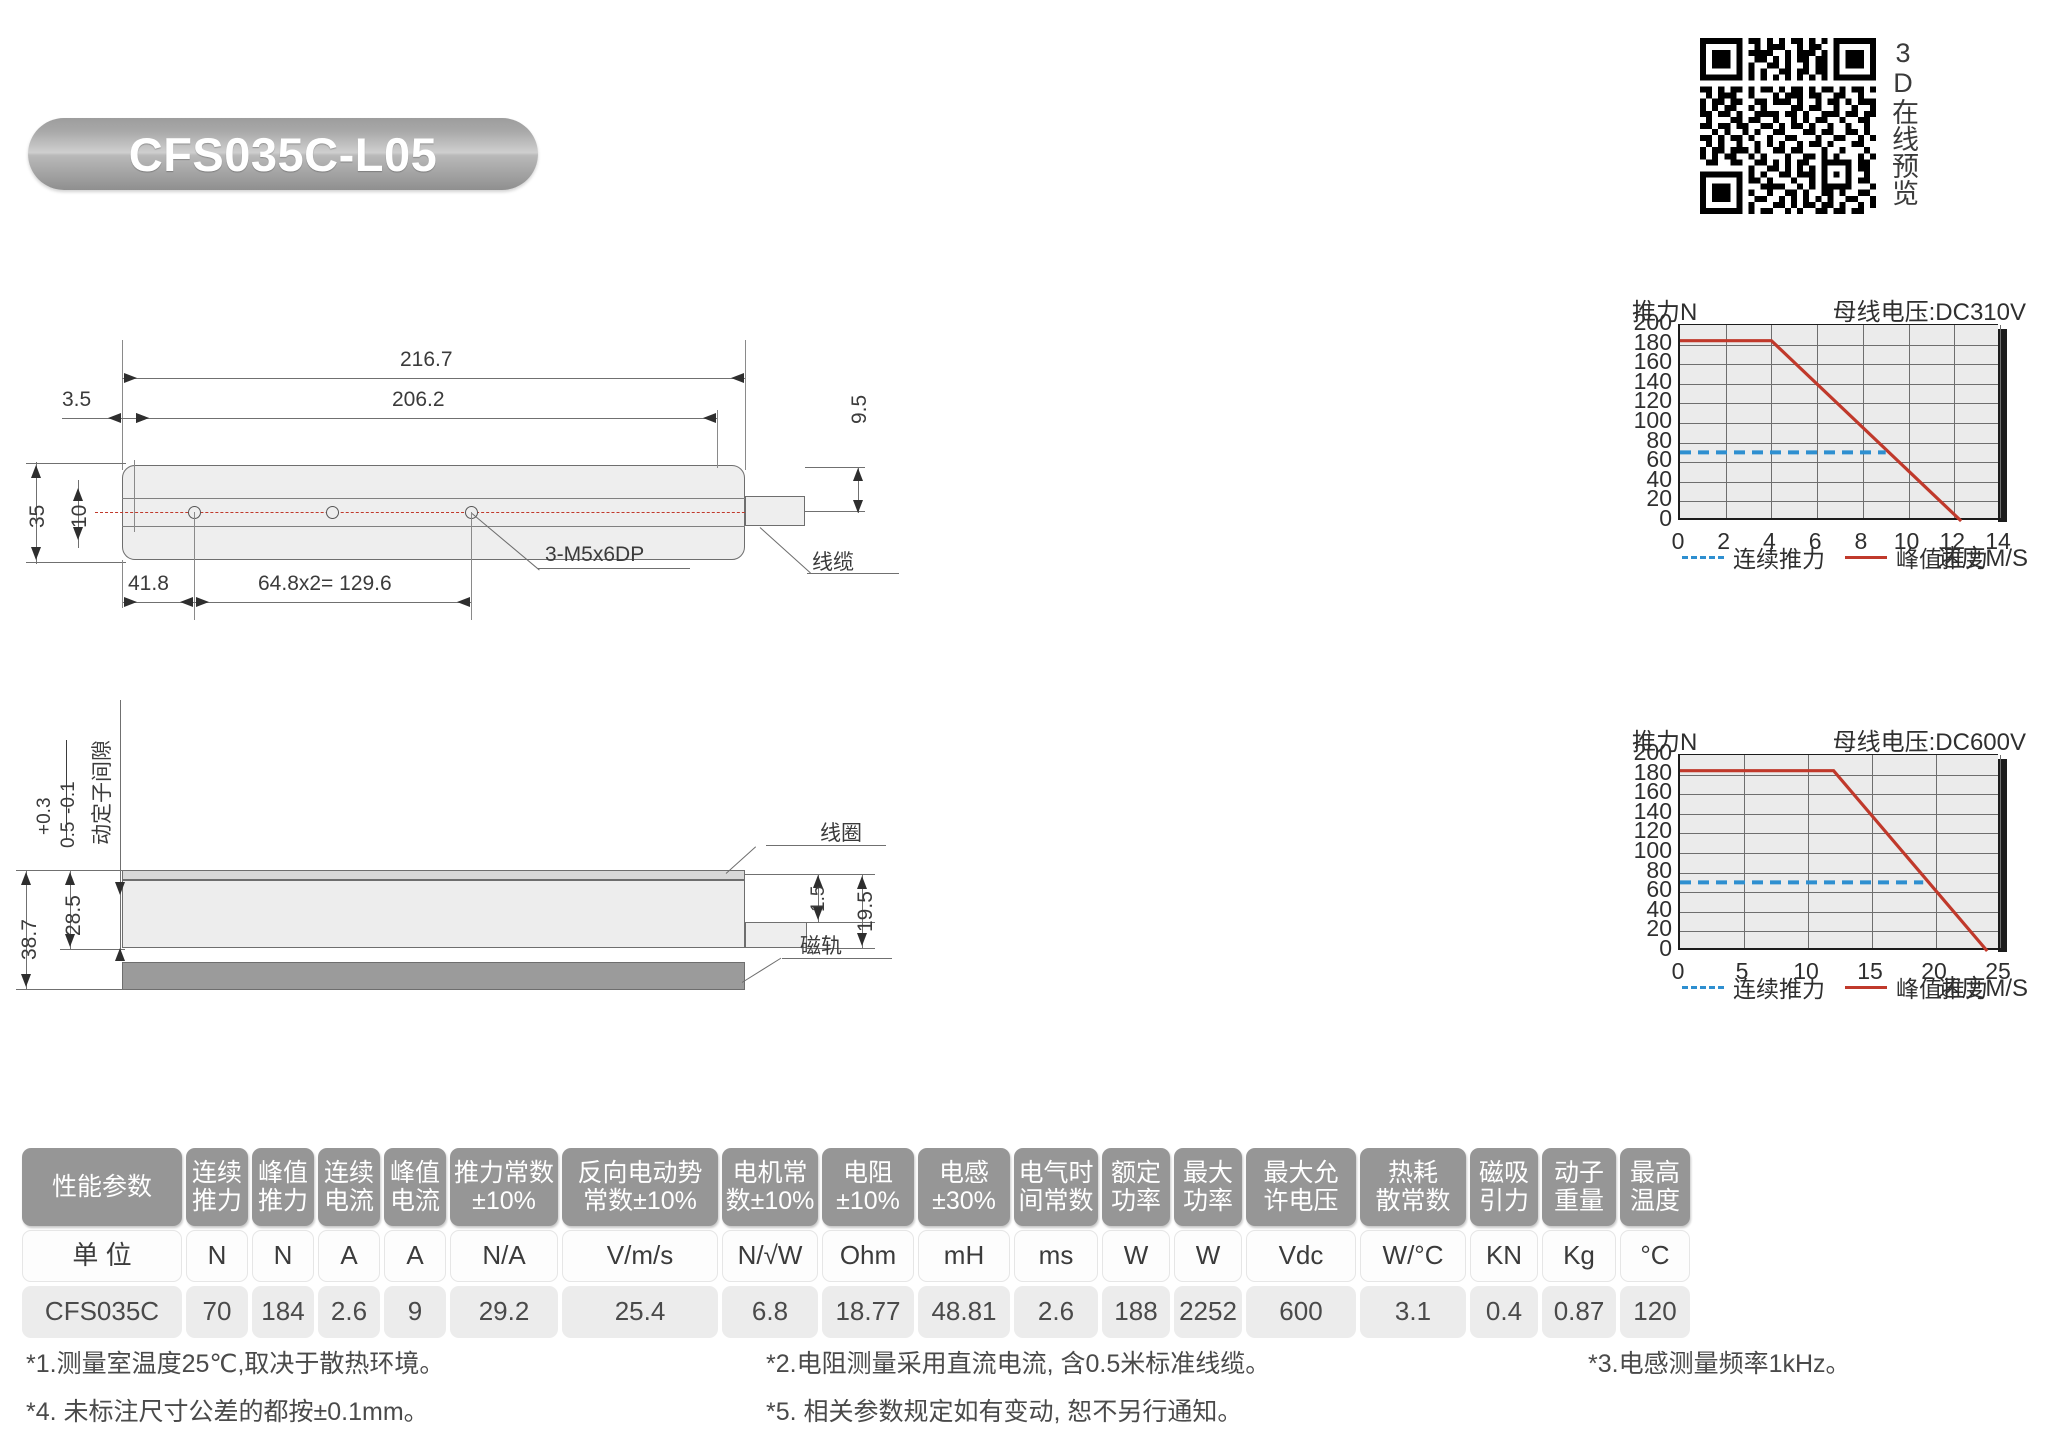 The width and height of the screenshot is (2050, 1450). Describe the element at coordinates (1654, 1173) in the screenshot. I see `spec-header-line: 最高` at that location.